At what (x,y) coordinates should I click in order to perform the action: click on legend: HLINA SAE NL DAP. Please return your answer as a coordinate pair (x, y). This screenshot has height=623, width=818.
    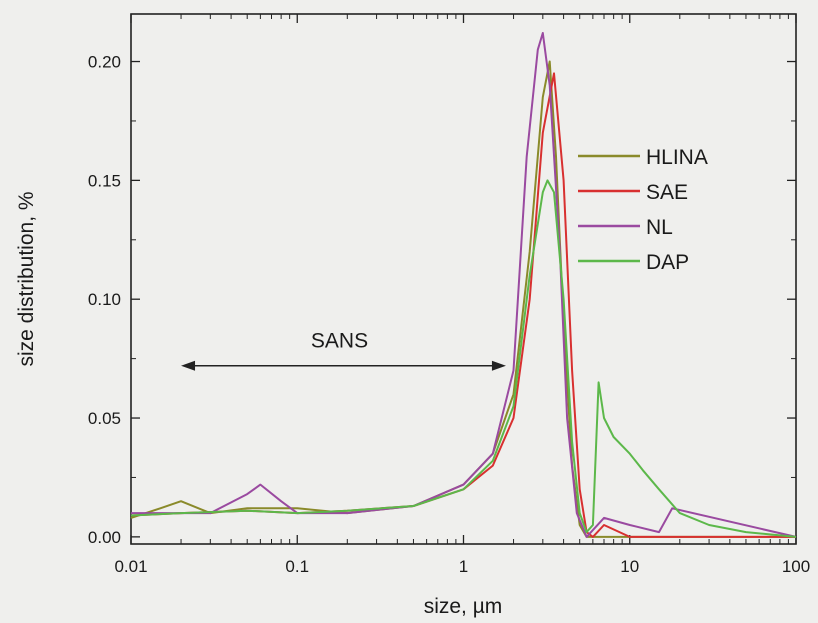
    Looking at the image, I should click on (643, 210).